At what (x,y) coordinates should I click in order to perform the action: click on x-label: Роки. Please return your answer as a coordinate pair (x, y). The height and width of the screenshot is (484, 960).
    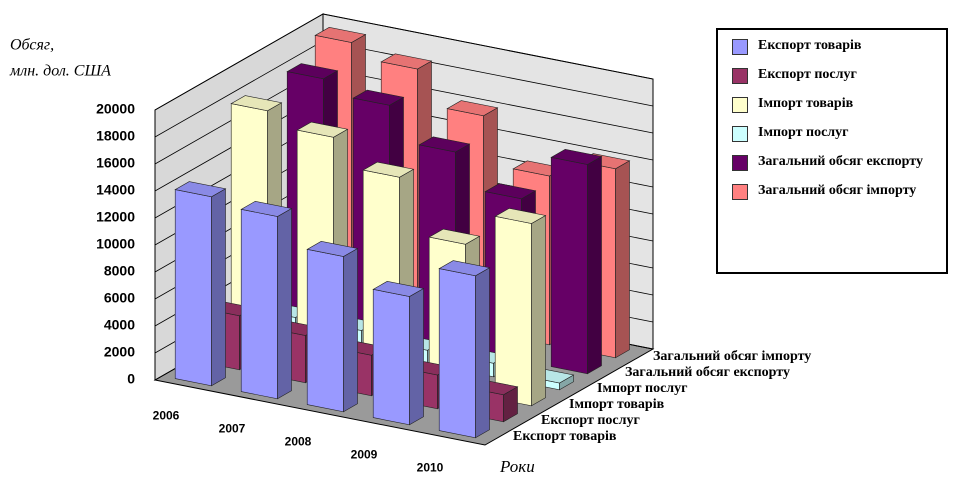
    Looking at the image, I should click on (517, 466).